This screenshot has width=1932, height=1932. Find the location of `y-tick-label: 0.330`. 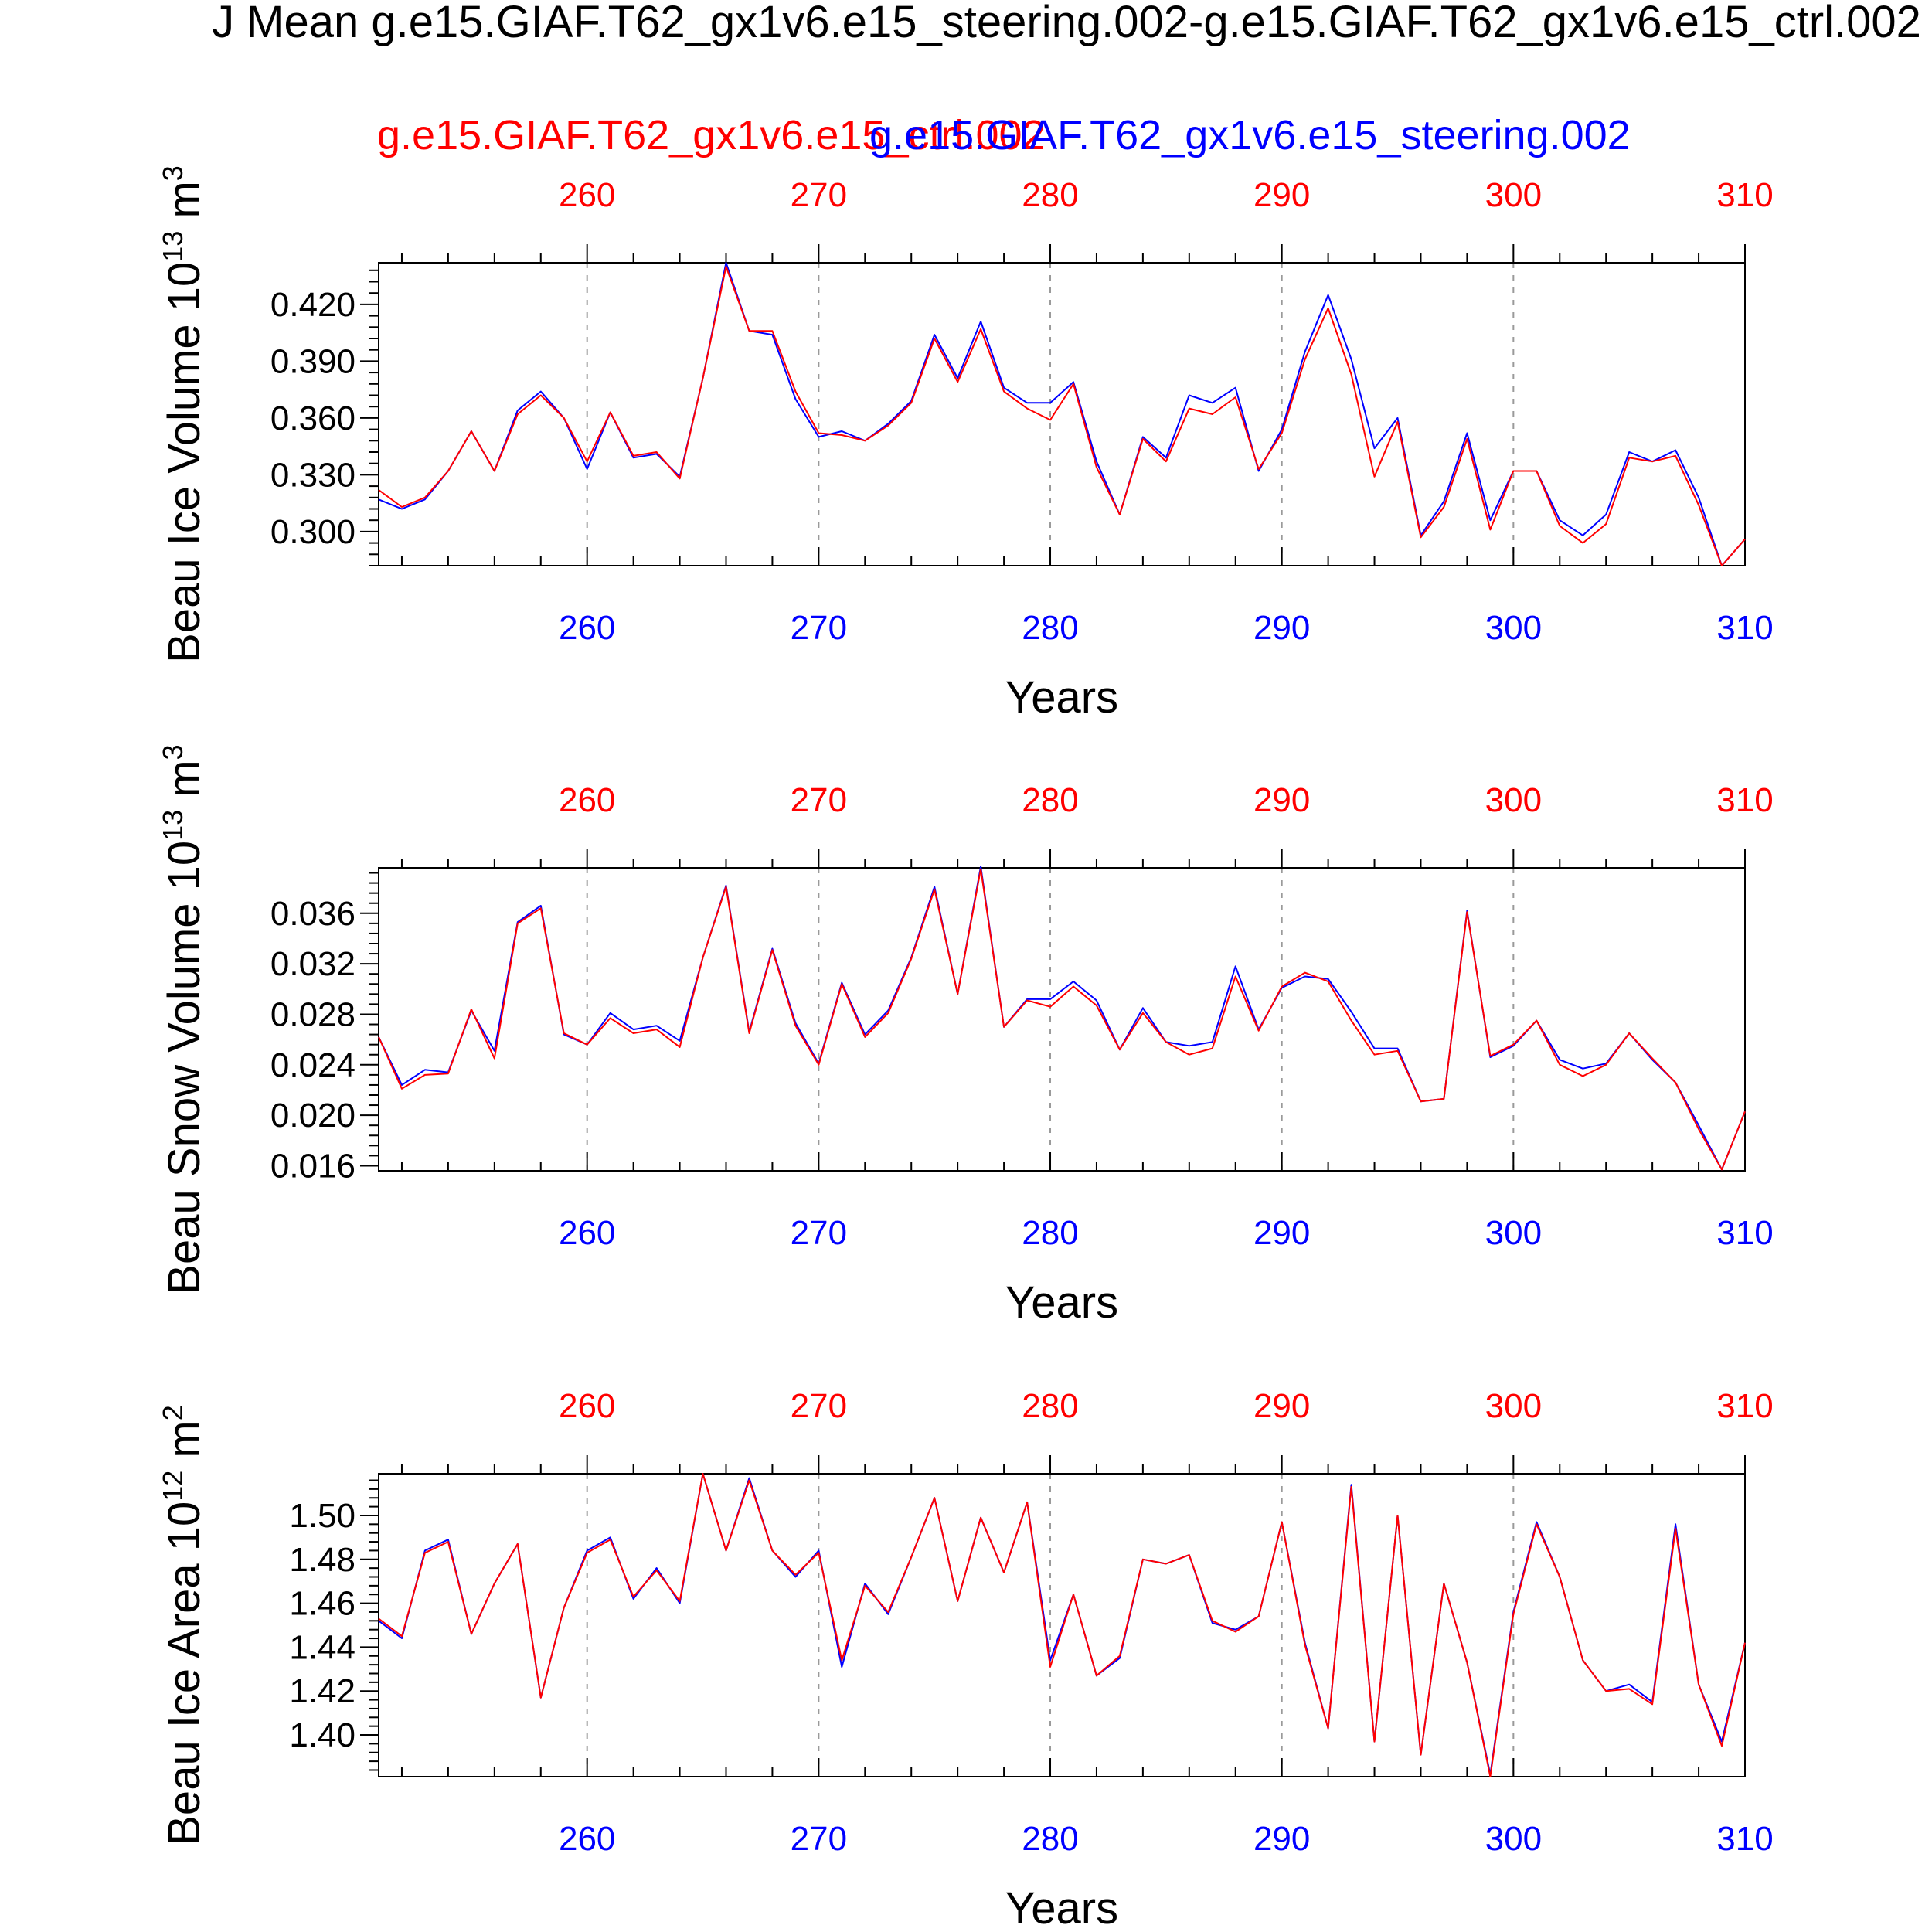

y-tick-label: 0.330 is located at coordinates (312, 475).